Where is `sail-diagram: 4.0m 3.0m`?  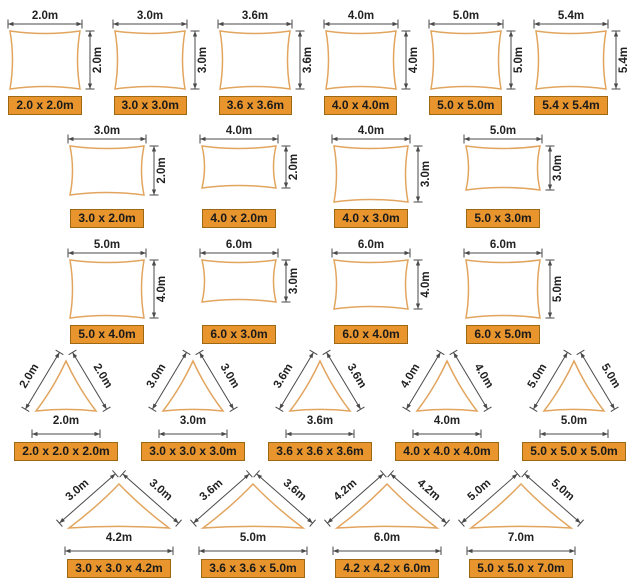
sail-diagram: 4.0m 3.0m is located at coordinates (381, 164).